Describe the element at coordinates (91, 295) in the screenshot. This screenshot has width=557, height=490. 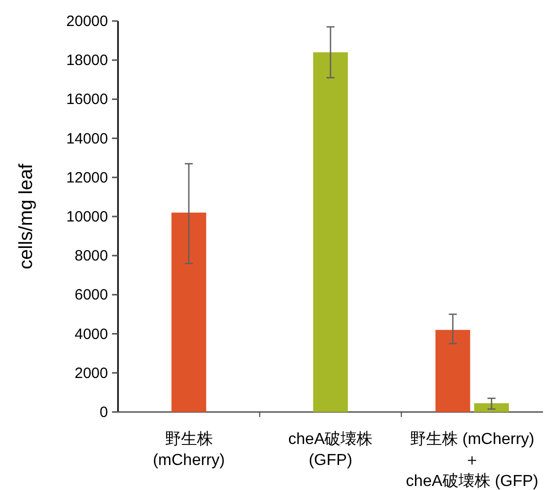
I see `y-tick-label: 6000` at that location.